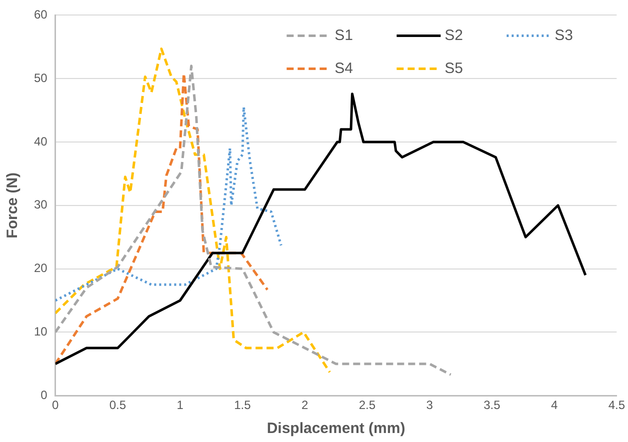  Describe the element at coordinates (564, 35) in the screenshot. I see `legend-label: S3` at that location.